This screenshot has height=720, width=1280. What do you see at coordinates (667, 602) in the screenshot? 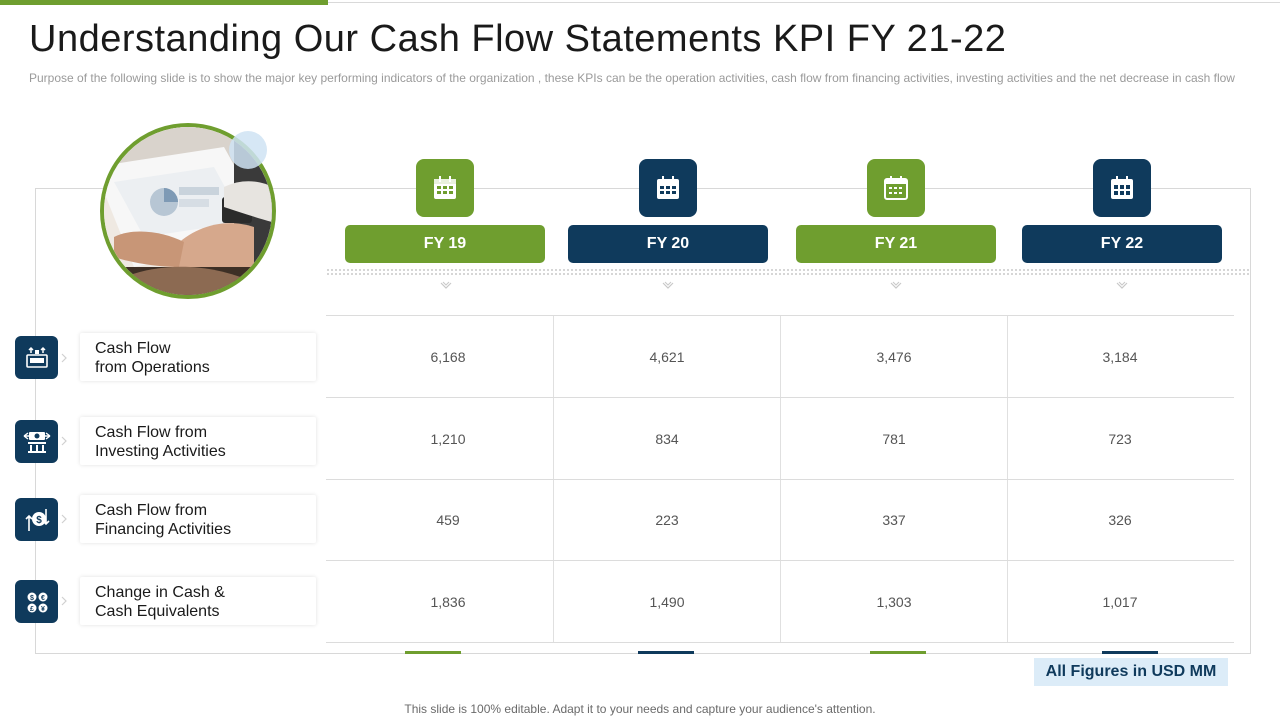
I see `cell-change-fy20: 1,490` at bounding box center [667, 602].